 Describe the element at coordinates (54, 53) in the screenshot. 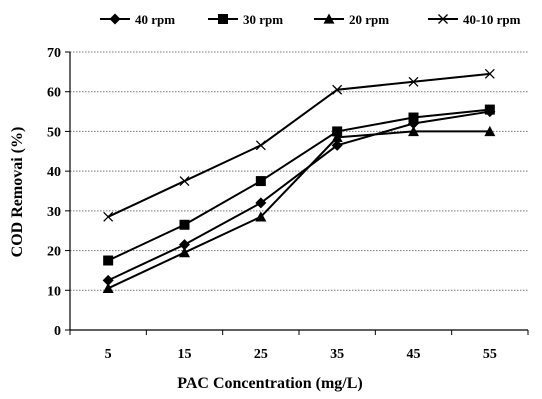

I see `y-tick-label: 70` at that location.